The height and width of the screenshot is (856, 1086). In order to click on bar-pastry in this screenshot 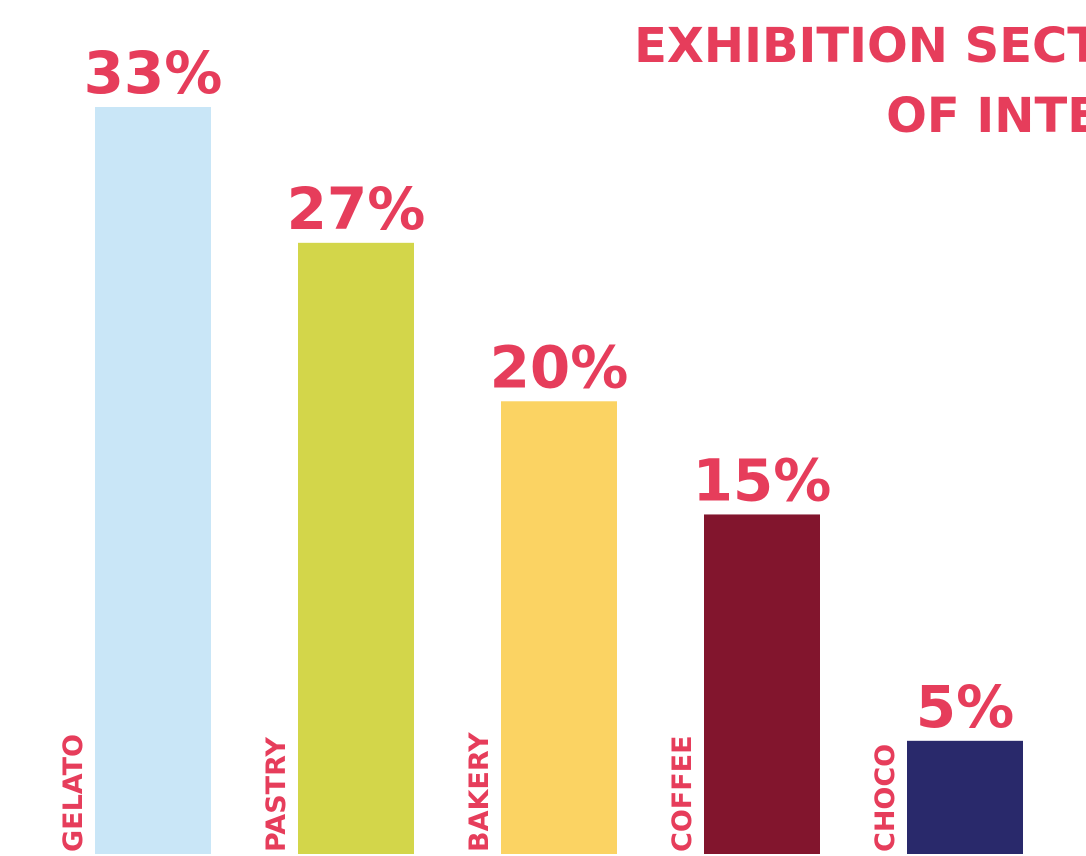, I will do `click(356, 548)`.